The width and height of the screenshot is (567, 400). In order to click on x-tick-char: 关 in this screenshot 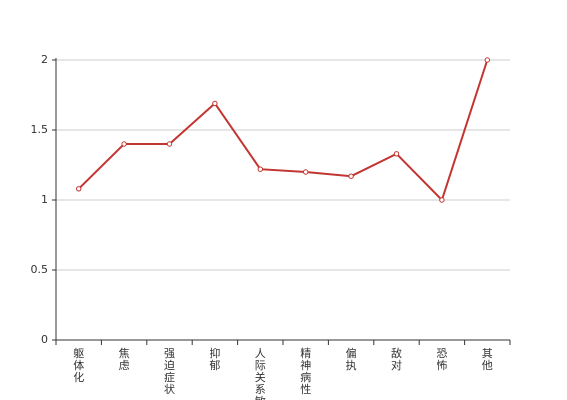, I will do `click(260, 377)`.